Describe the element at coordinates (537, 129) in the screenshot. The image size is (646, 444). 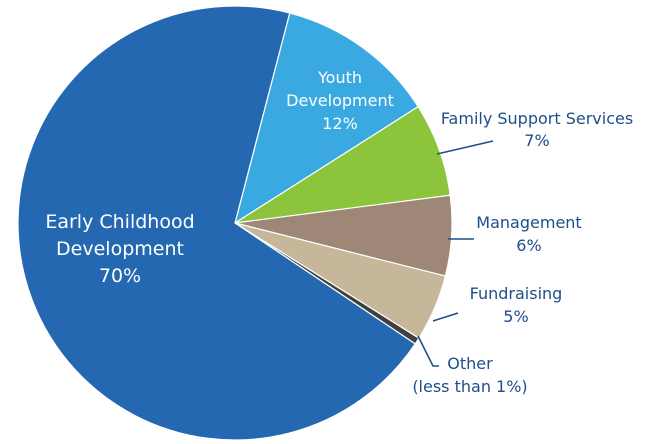
I see `slice-label-family-support-services: Family Support Services 7%` at that location.